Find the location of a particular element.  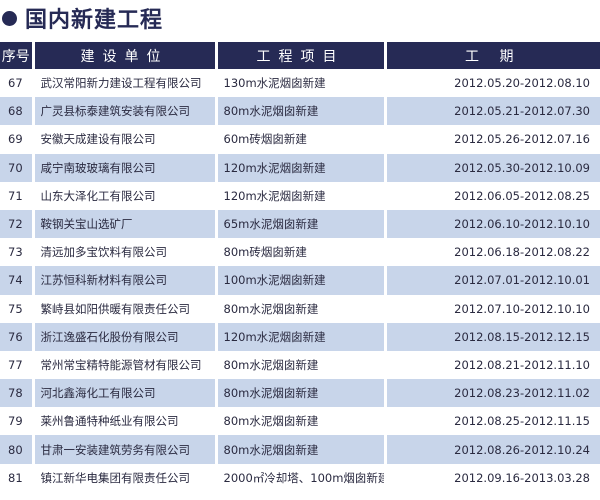

table-header-row: 序号 建设单位 工程项目 工 期 is located at coordinates (300, 55).